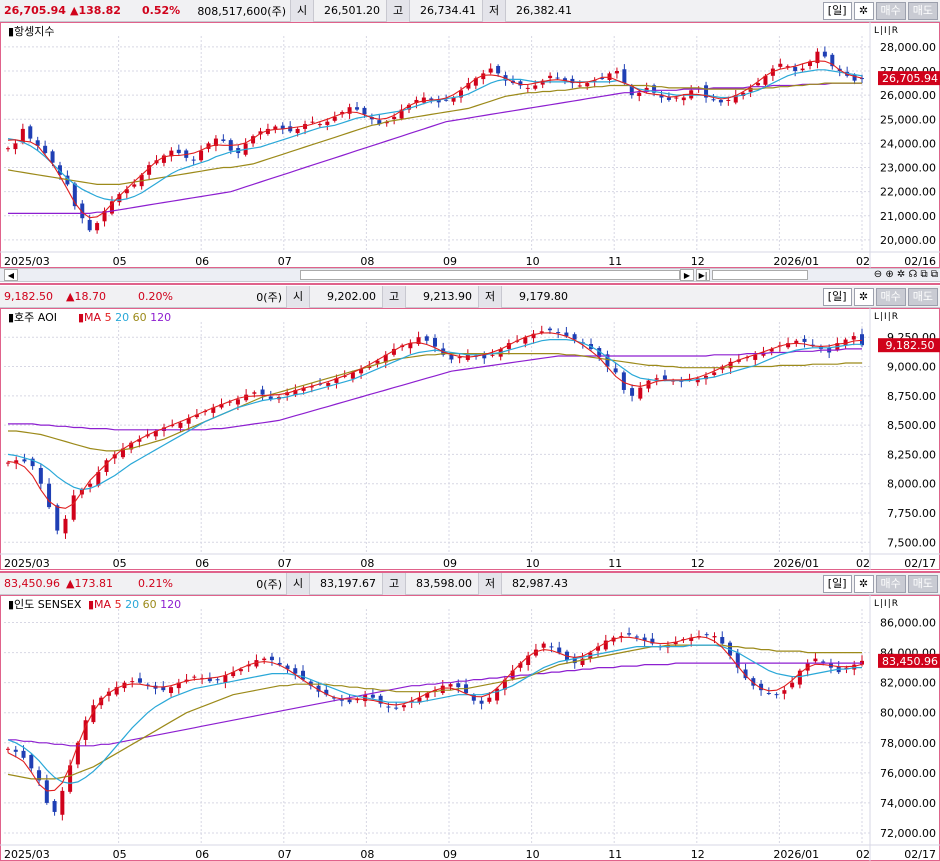 This screenshot has width=940, height=861. I want to click on arrow-left-icon: ◀, so click(11, 275).